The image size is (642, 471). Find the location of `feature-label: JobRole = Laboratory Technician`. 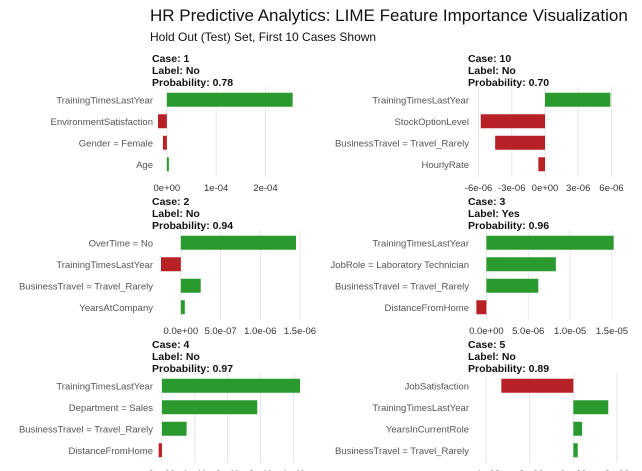

feature-label: JobRole = Laboratory Technician is located at coordinates (400, 265).